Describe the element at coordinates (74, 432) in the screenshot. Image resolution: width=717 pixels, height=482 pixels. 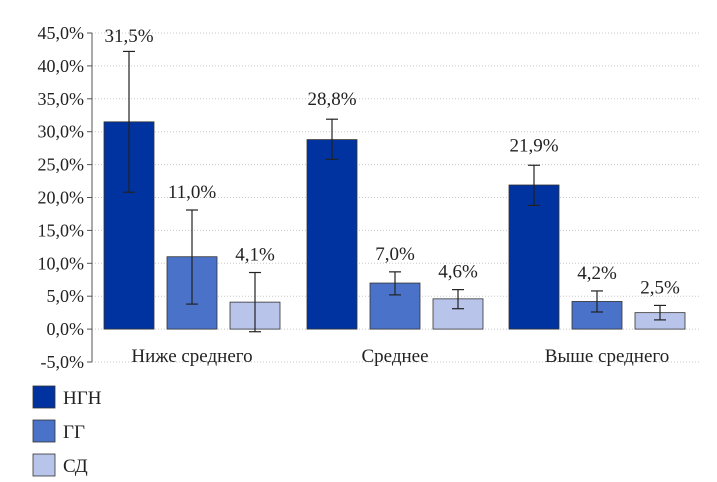
I see `legend-label: ГГ` at that location.